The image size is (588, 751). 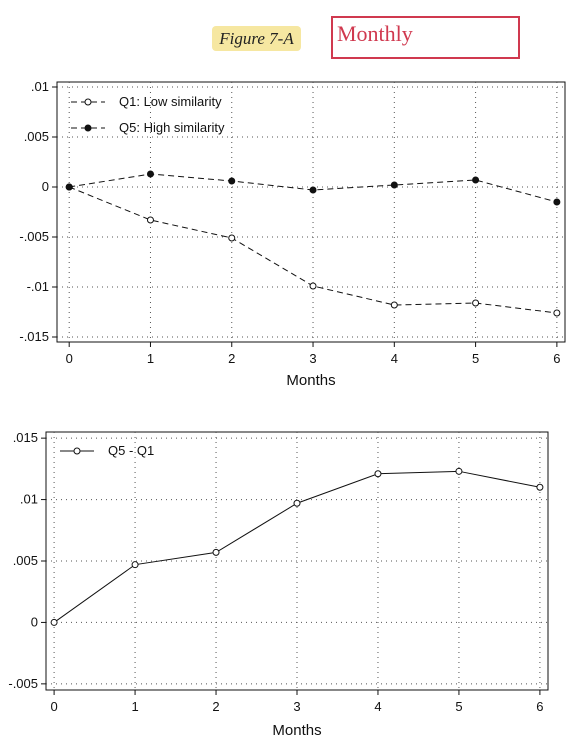 What do you see at coordinates (256, 38) in the screenshot?
I see `figure-label: Figure 7-A` at bounding box center [256, 38].